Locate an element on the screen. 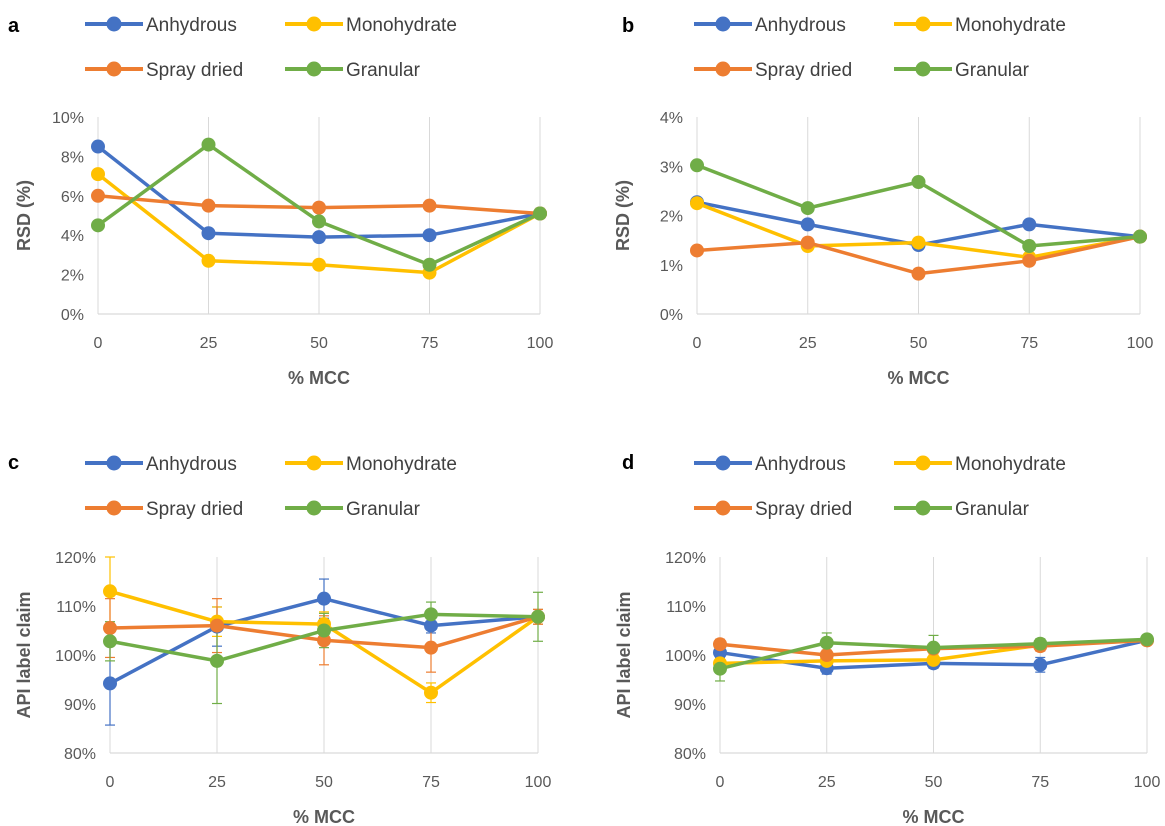  y-tick-label: 3% is located at coordinates (671, 167).